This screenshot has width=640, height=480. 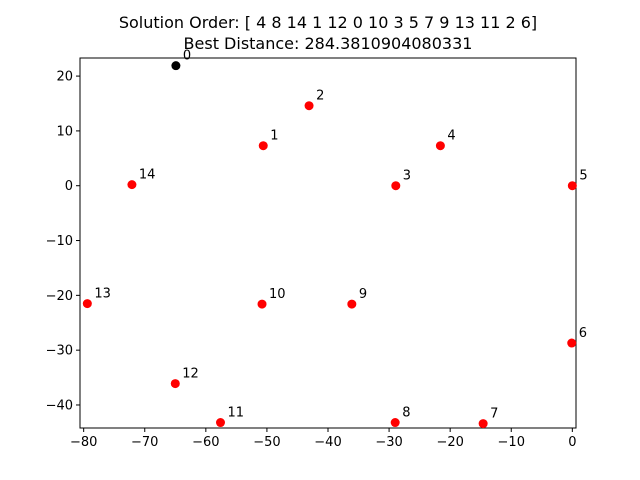 I want to click on point-label-13: 13, so click(x=102, y=294).